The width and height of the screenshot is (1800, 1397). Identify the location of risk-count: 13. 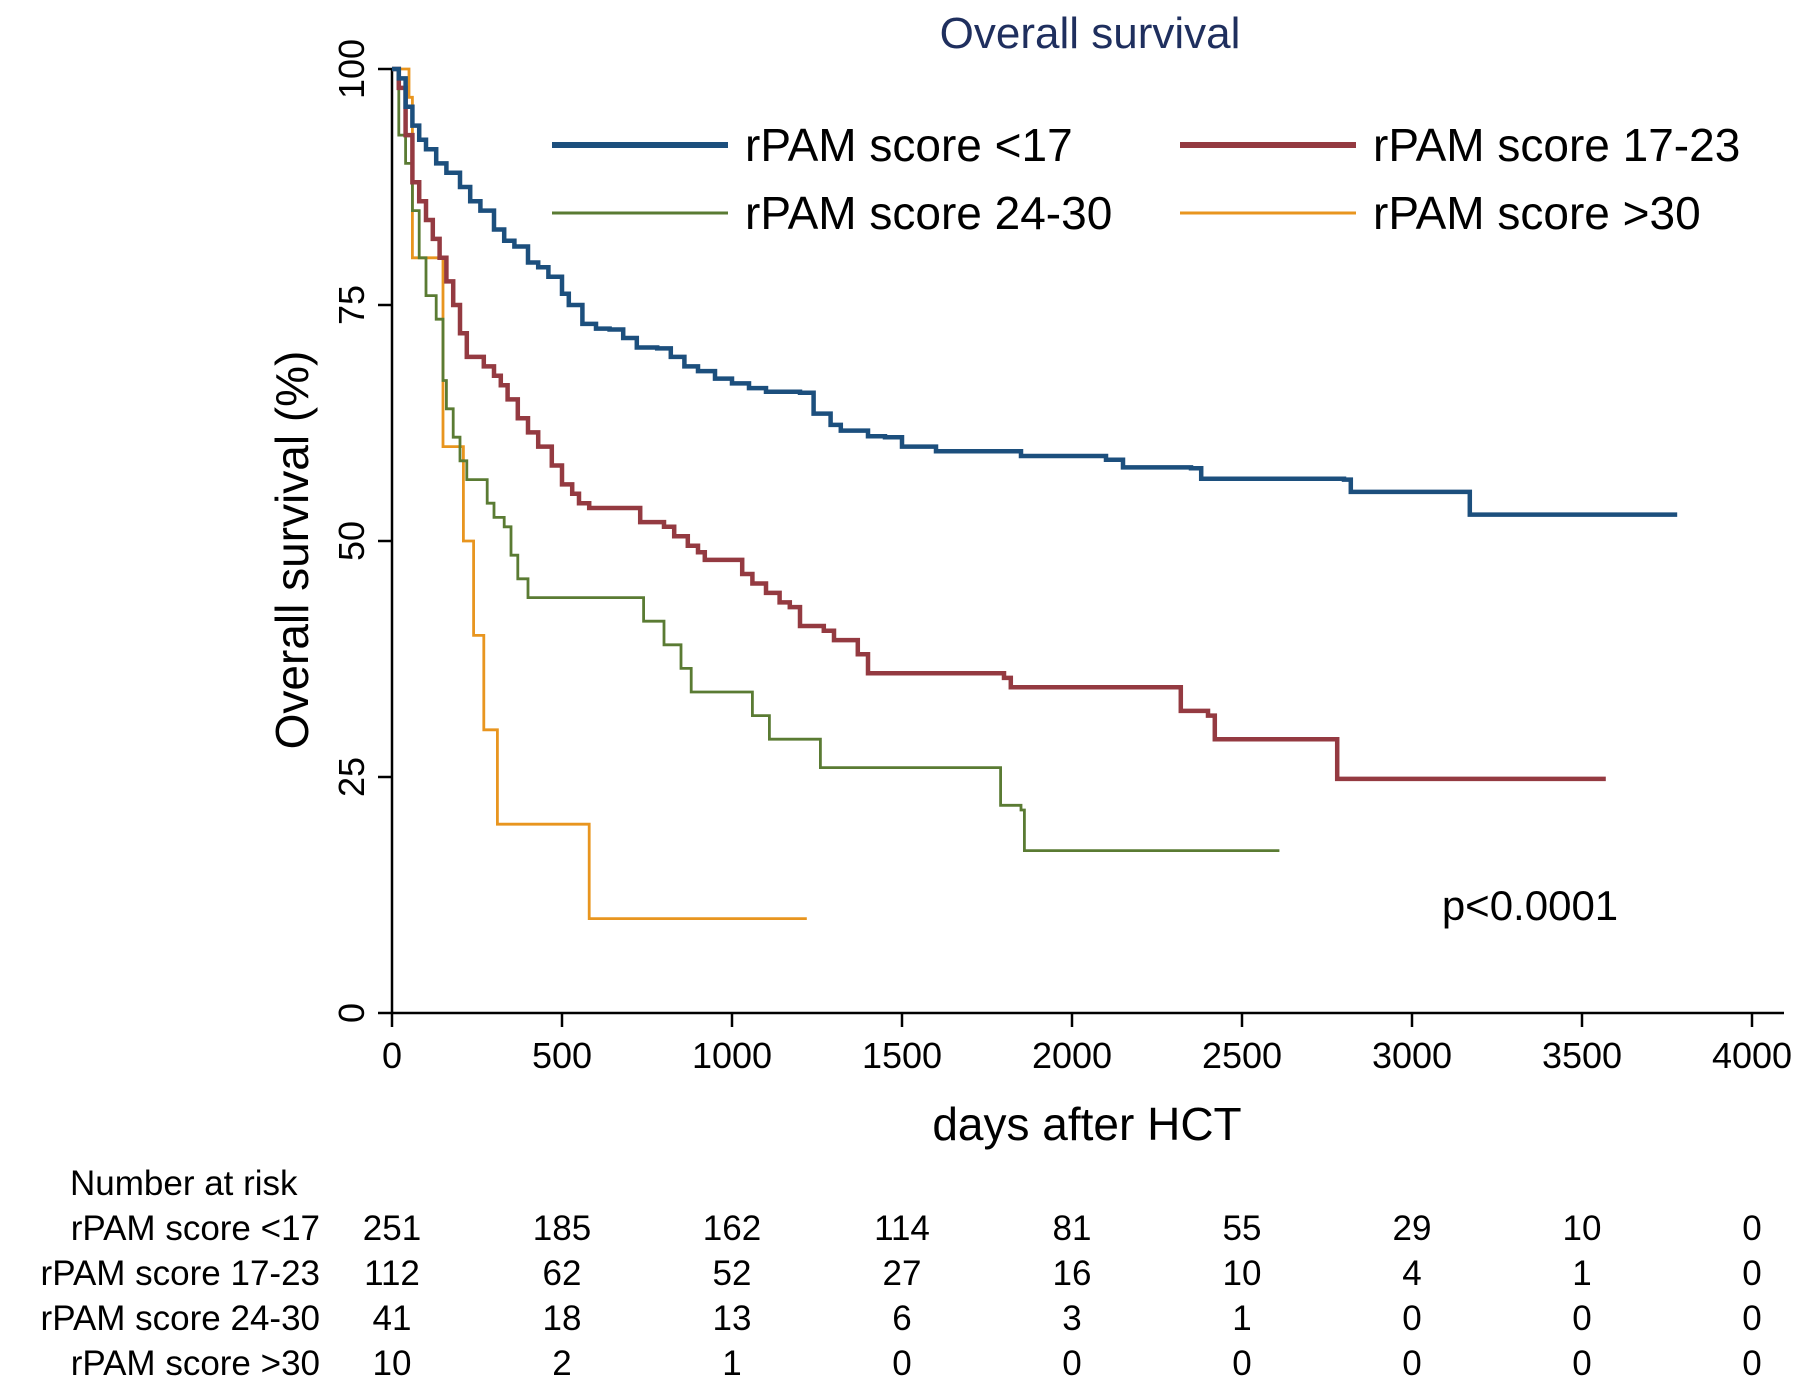
(732, 1318).